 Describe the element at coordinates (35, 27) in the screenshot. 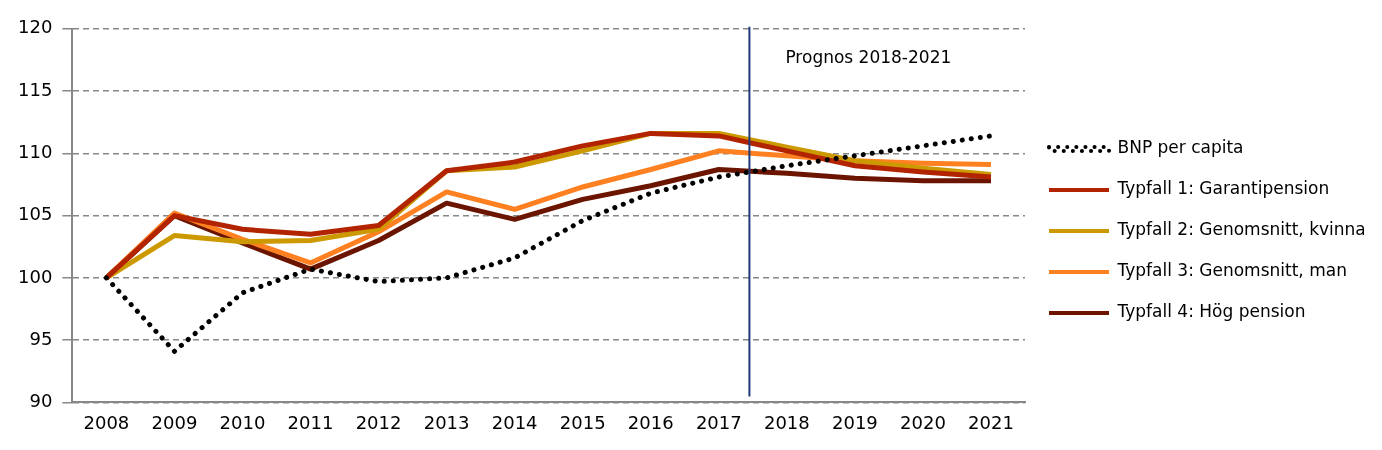

I see `y-tick-label: 120` at that location.